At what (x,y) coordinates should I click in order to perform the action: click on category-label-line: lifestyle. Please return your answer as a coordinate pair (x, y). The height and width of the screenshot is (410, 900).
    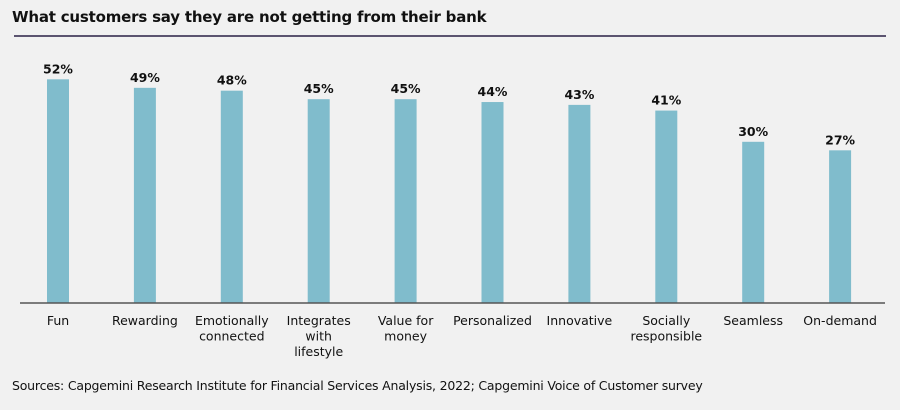
    Looking at the image, I should click on (318, 351).